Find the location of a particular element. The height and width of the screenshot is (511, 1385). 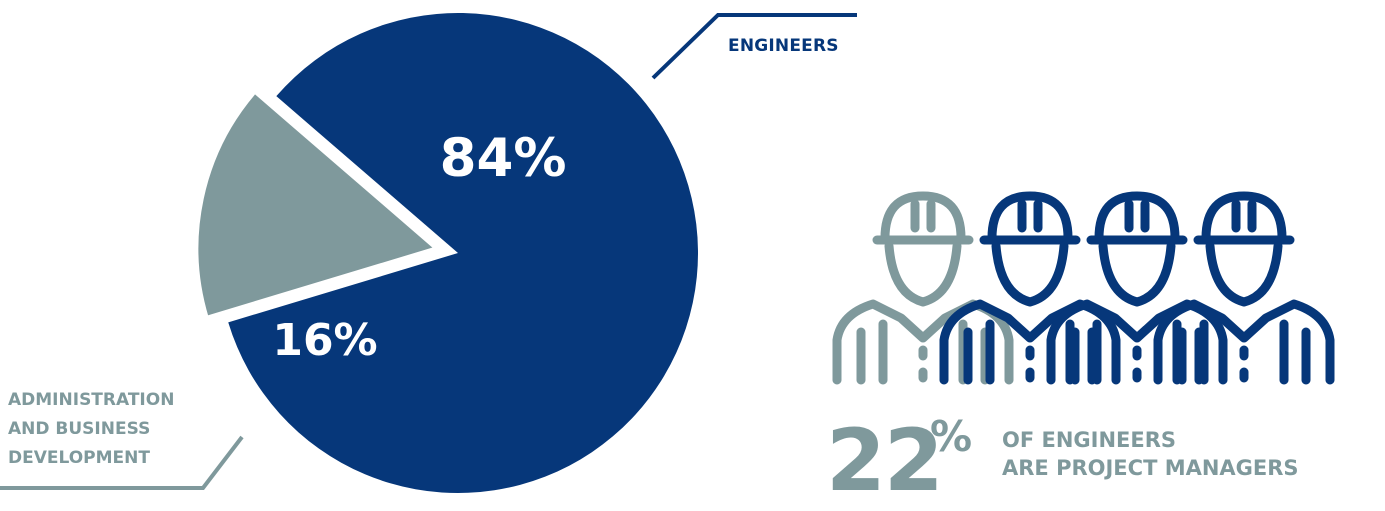

stat-percent-sign: % is located at coordinates (951, 436).